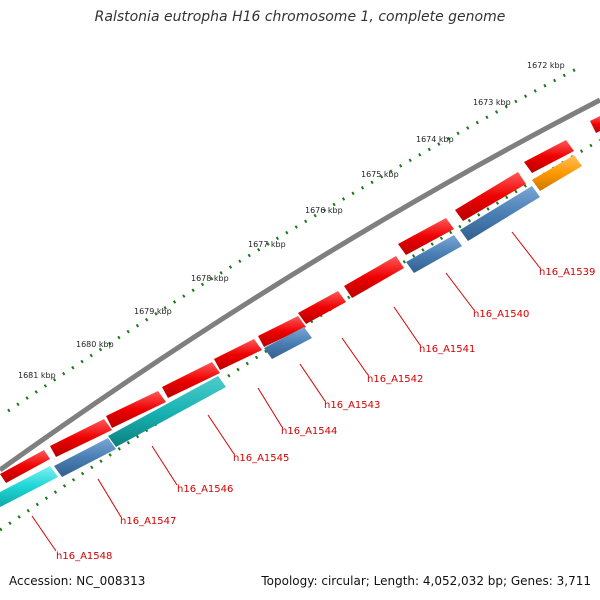 This screenshot has height=600, width=600. Describe the element at coordinates (501, 314) in the screenshot. I see `gene-label-h16-a1540: h16_A1540` at that location.